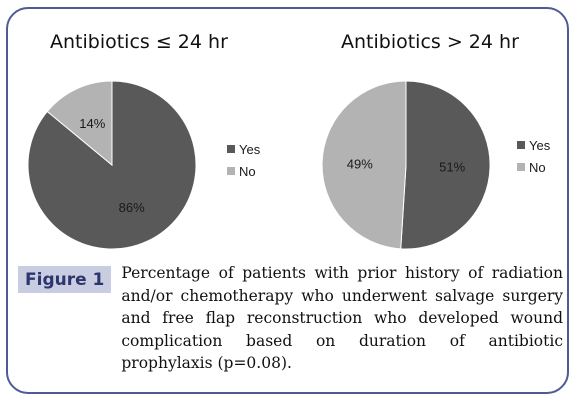 The height and width of the screenshot is (407, 577). I want to click on pie-1-label-no: 14%, so click(92, 123).